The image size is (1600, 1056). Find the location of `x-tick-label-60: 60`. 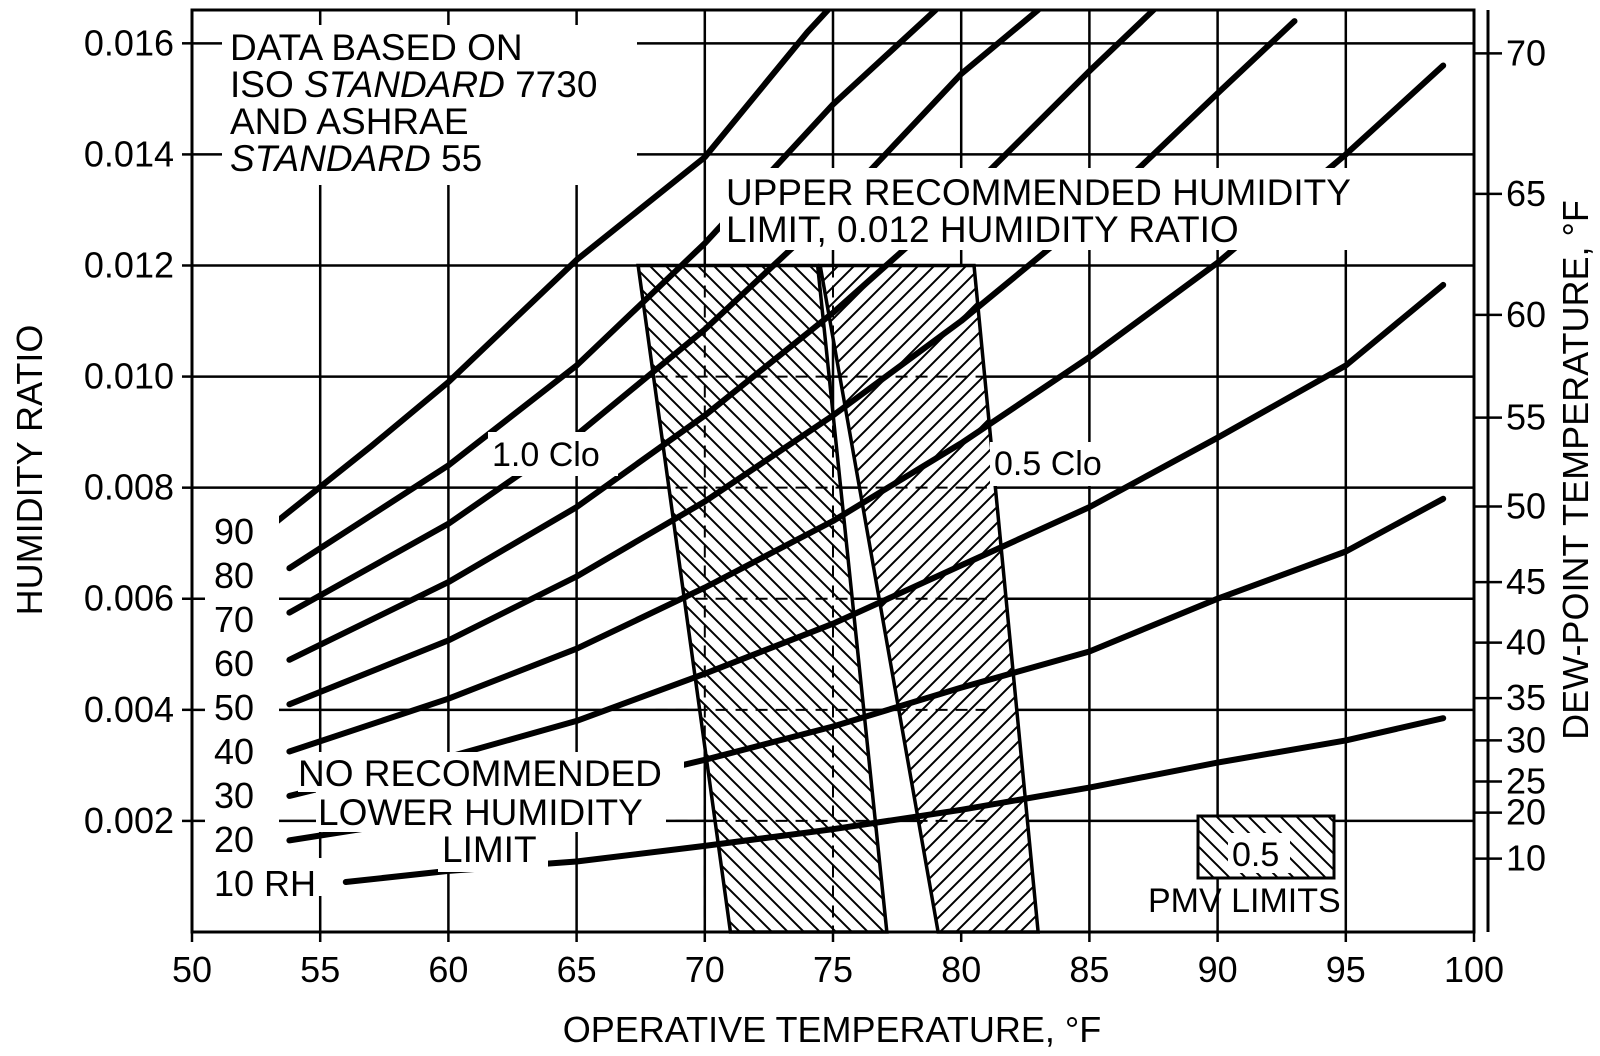

x-tick-label-60: 60 is located at coordinates (448, 969).